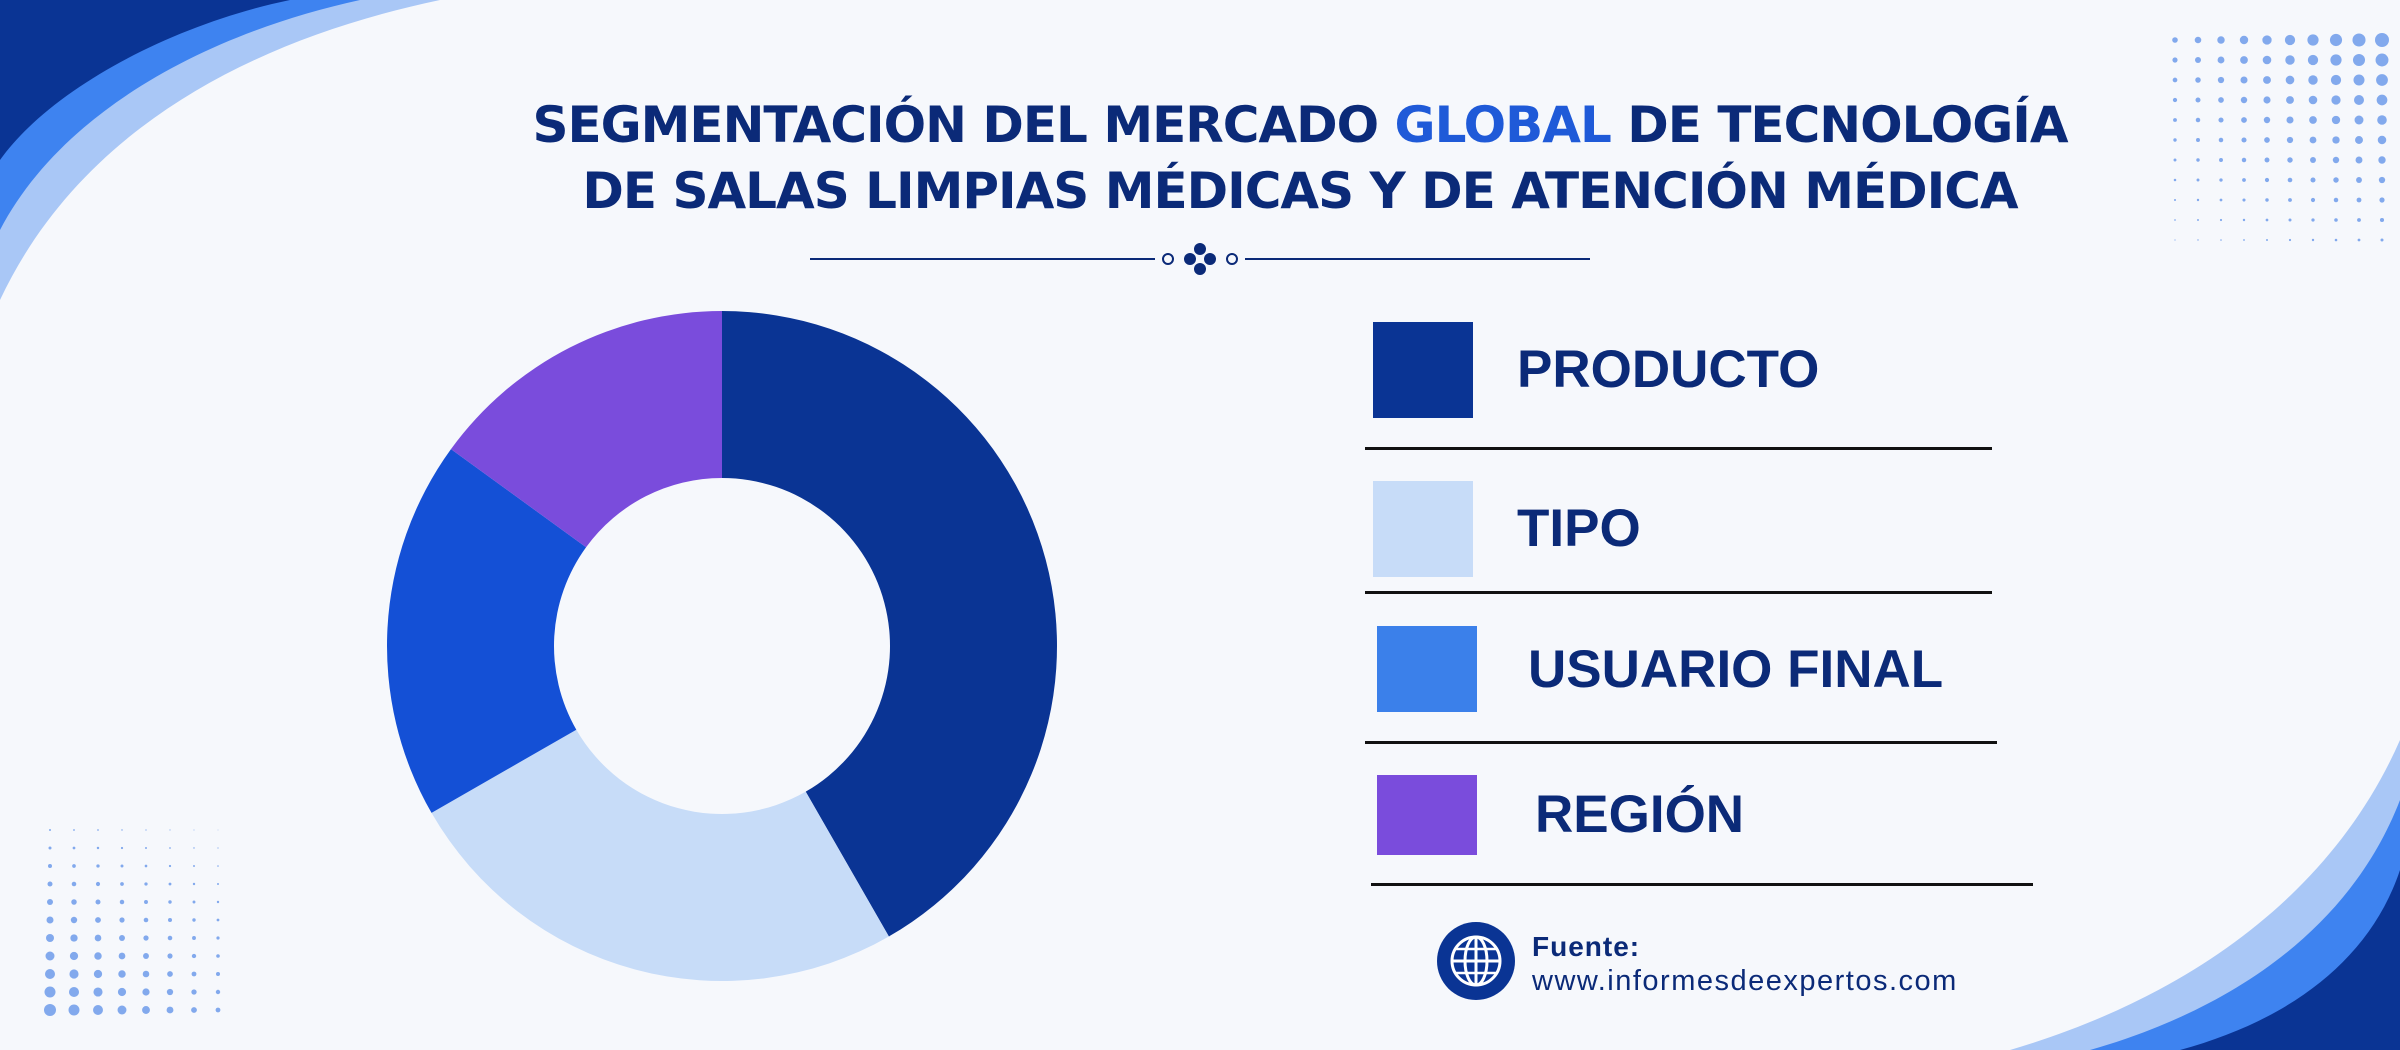 This screenshot has height=1050, width=2400. Describe the element at coordinates (2290, 960) in the screenshot. I see `corner-wave-bottom-right-dark` at that location.